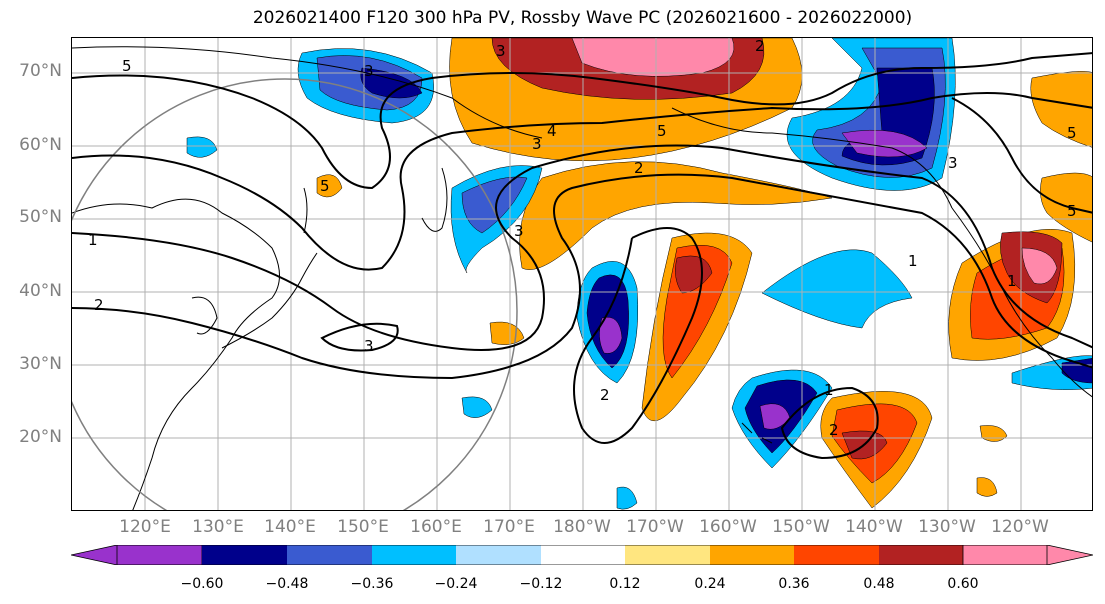  Describe the element at coordinates (307, 92) in the screenshot. I see `coast-siberia` at that location.